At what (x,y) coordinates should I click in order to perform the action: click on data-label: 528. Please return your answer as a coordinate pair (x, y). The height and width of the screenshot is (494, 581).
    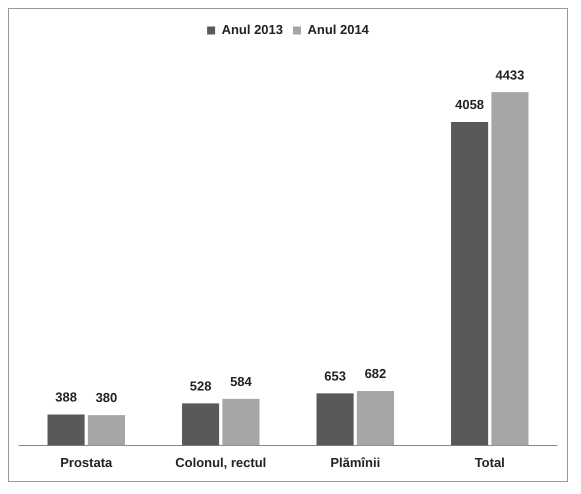
    Looking at the image, I should click on (201, 386).